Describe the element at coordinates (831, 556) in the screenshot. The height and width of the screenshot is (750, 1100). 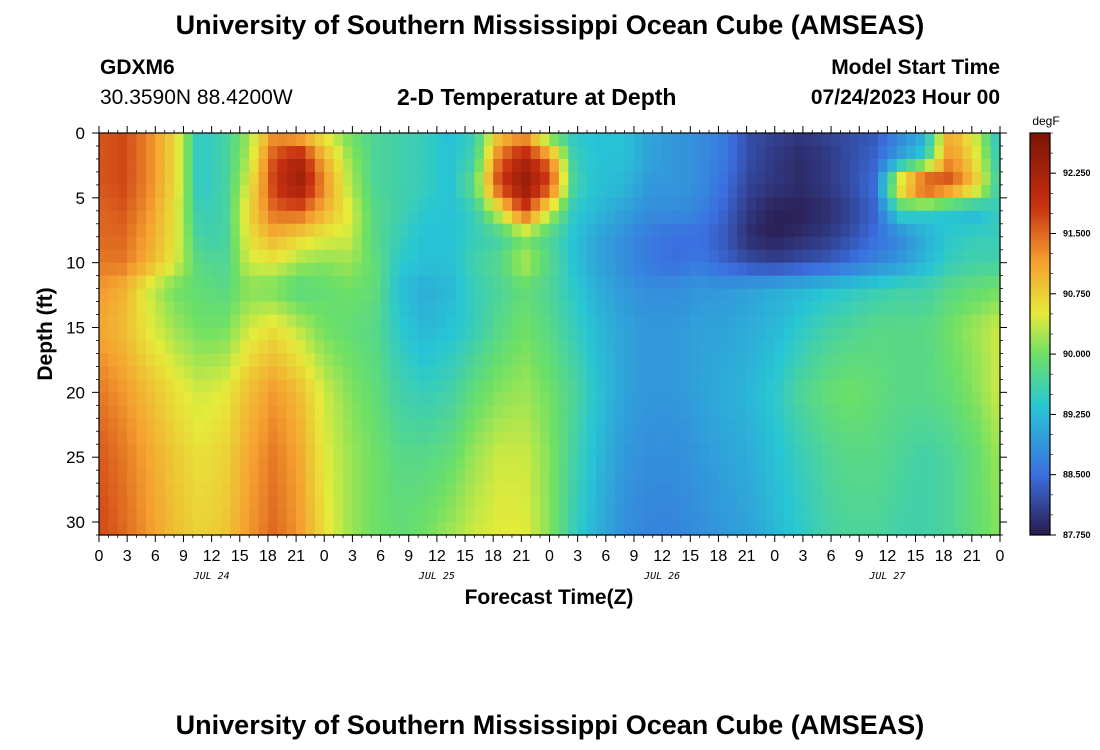
I see `x-tick-label: 6` at that location.